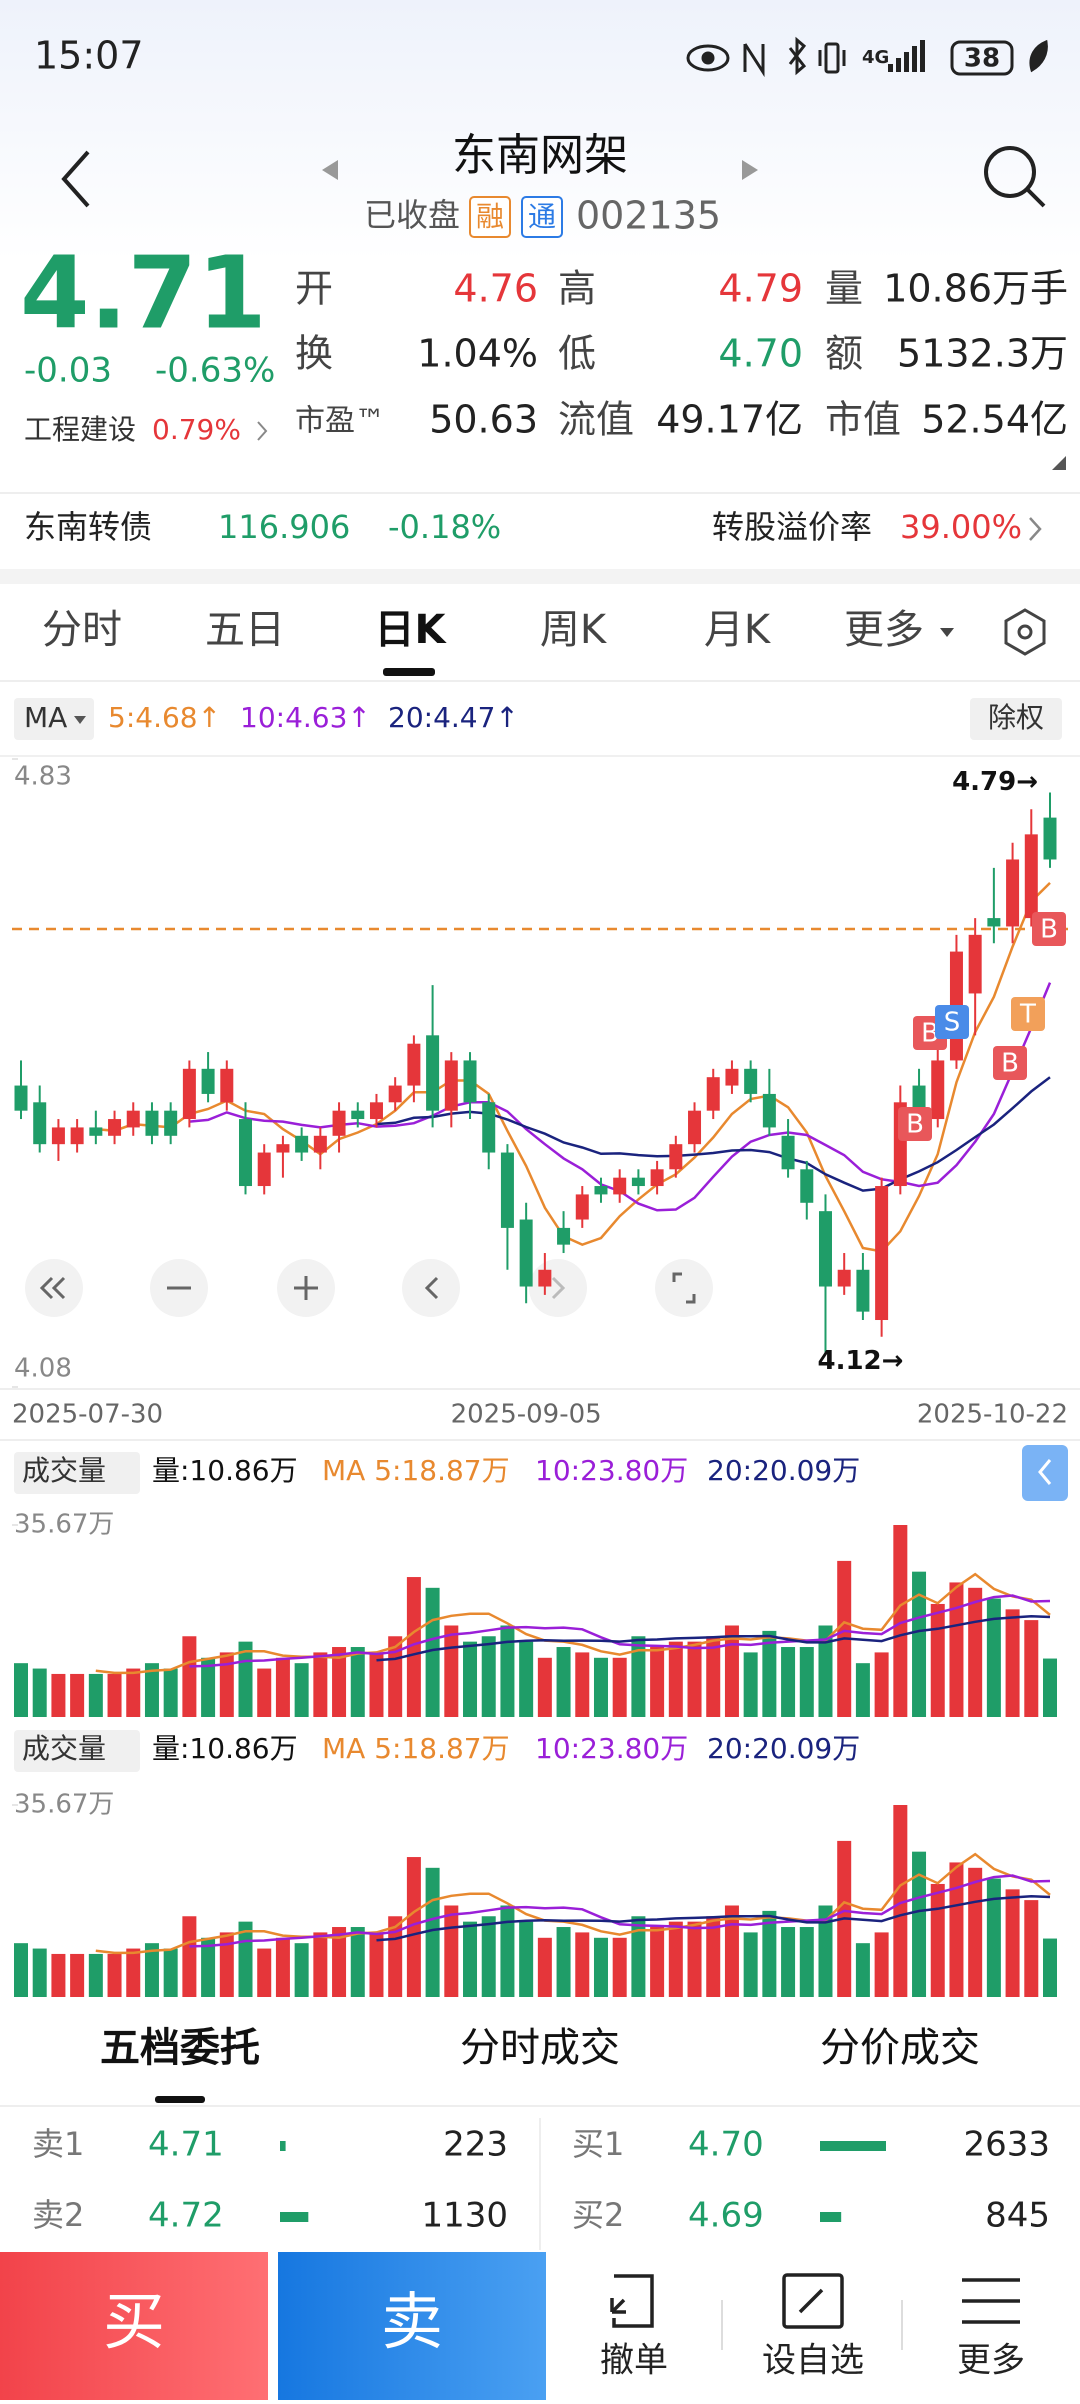 This screenshot has height=2404, width=1080. Describe the element at coordinates (412, 2321) in the screenshot. I see `sell-label: 卖` at that location.